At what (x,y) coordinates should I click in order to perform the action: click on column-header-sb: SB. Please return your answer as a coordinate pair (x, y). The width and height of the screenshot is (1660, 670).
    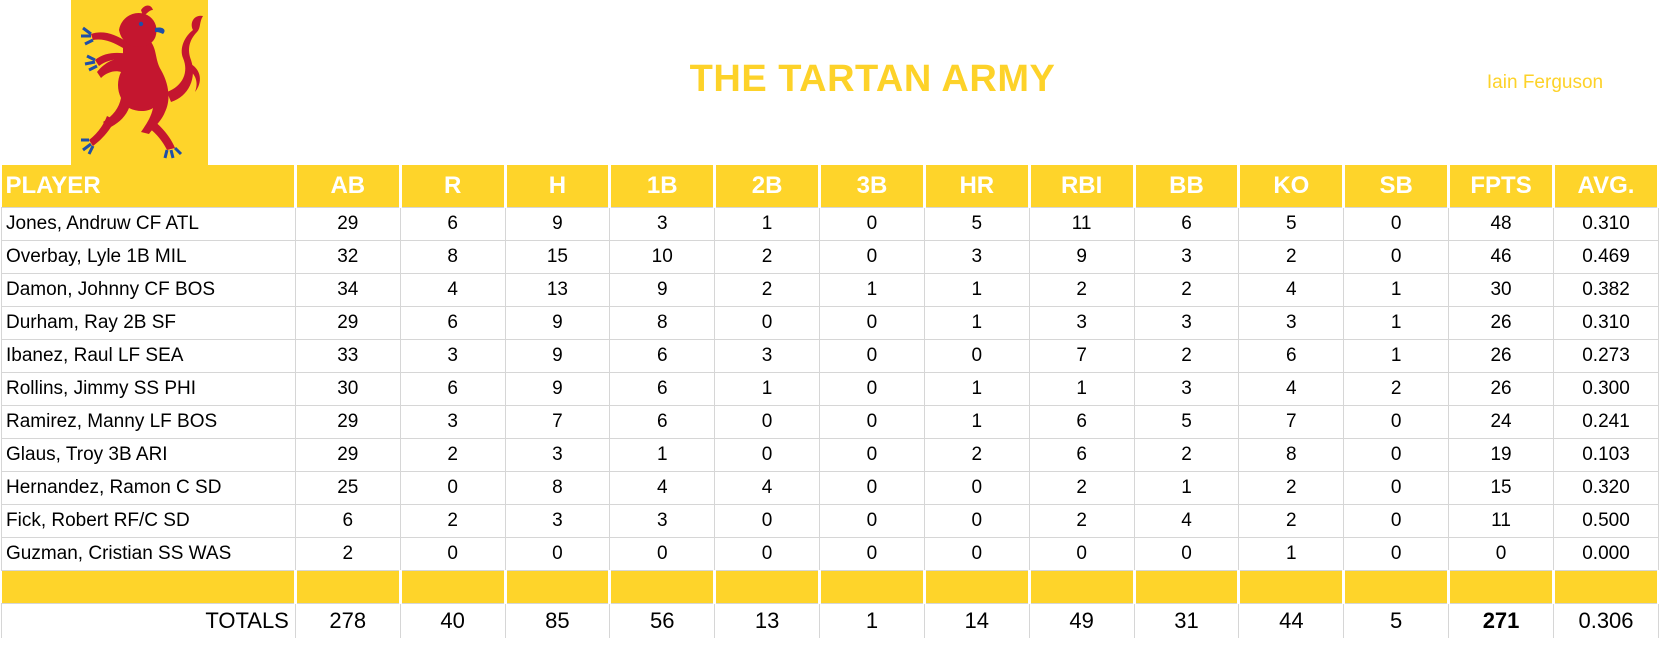
    Looking at the image, I should click on (1396, 186).